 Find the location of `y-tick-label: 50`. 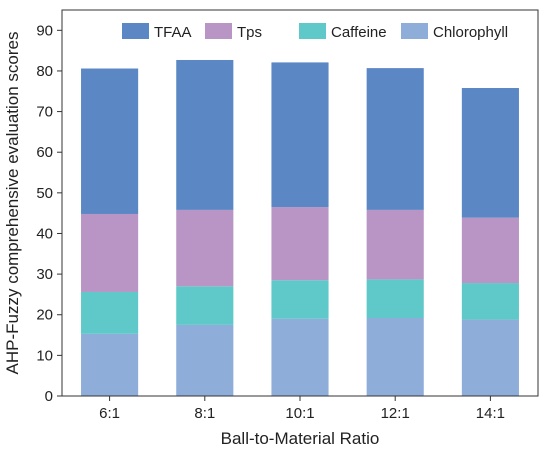

y-tick-label: 50 is located at coordinates (44, 193).